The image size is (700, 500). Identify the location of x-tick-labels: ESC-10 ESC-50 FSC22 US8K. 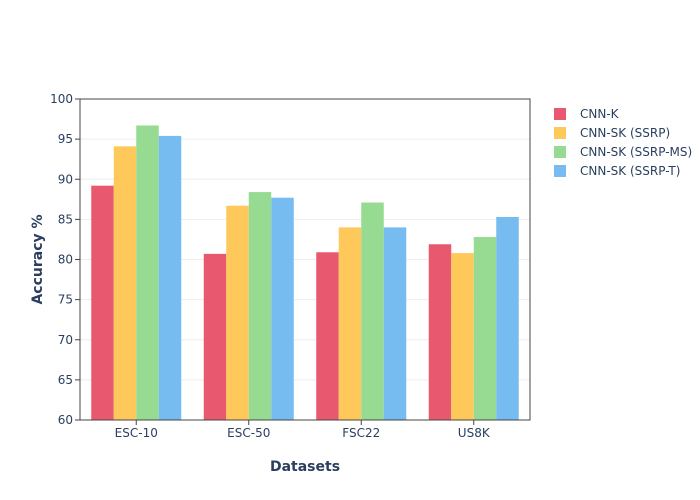
(303, 430).